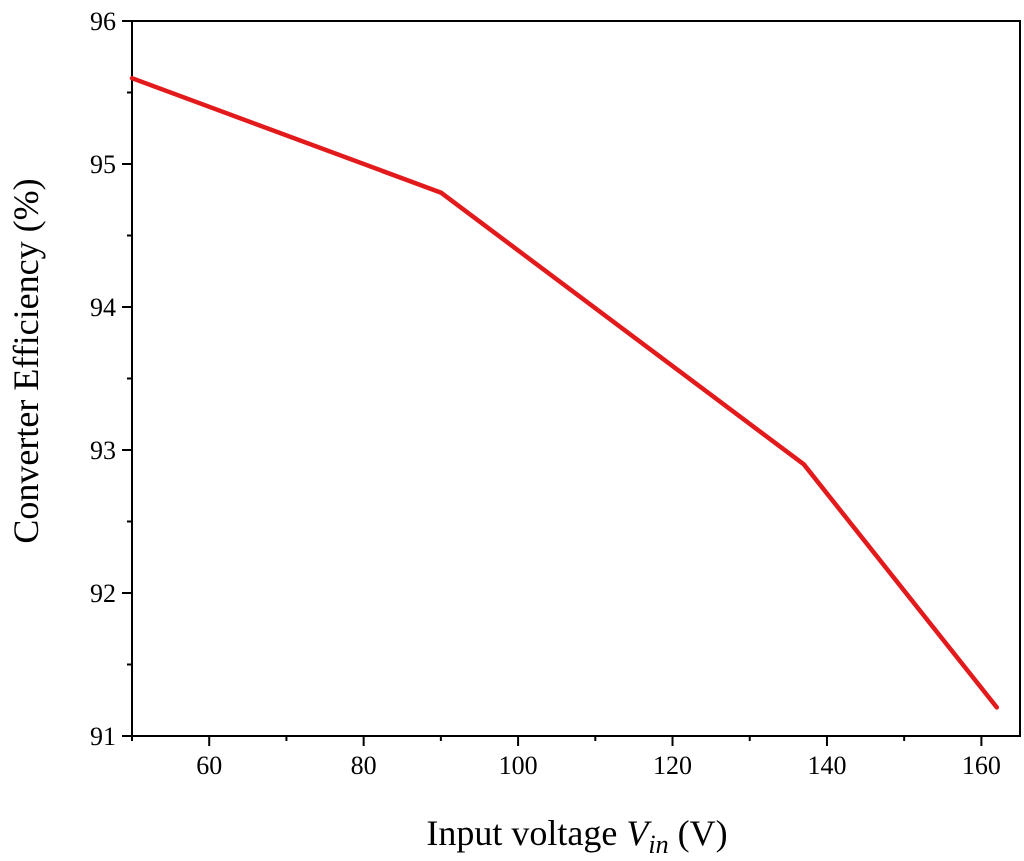 This screenshot has width=1024, height=861. Describe the element at coordinates (103, 736) in the screenshot. I see `y-tick-label: 91` at that location.